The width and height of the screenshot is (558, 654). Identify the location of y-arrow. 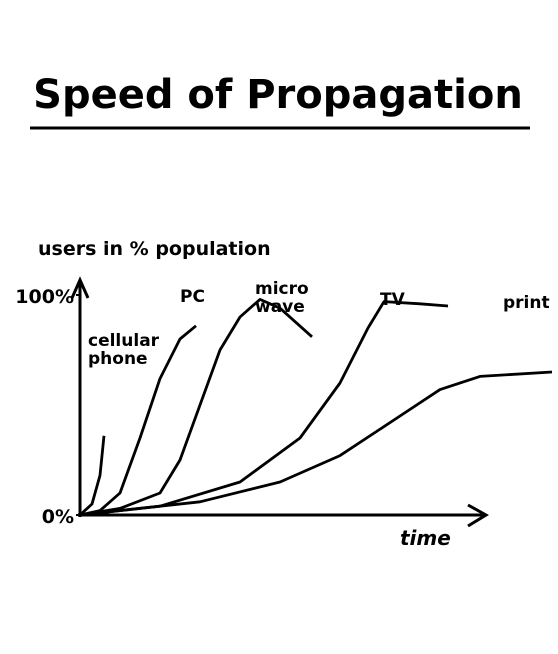
(80, 287).